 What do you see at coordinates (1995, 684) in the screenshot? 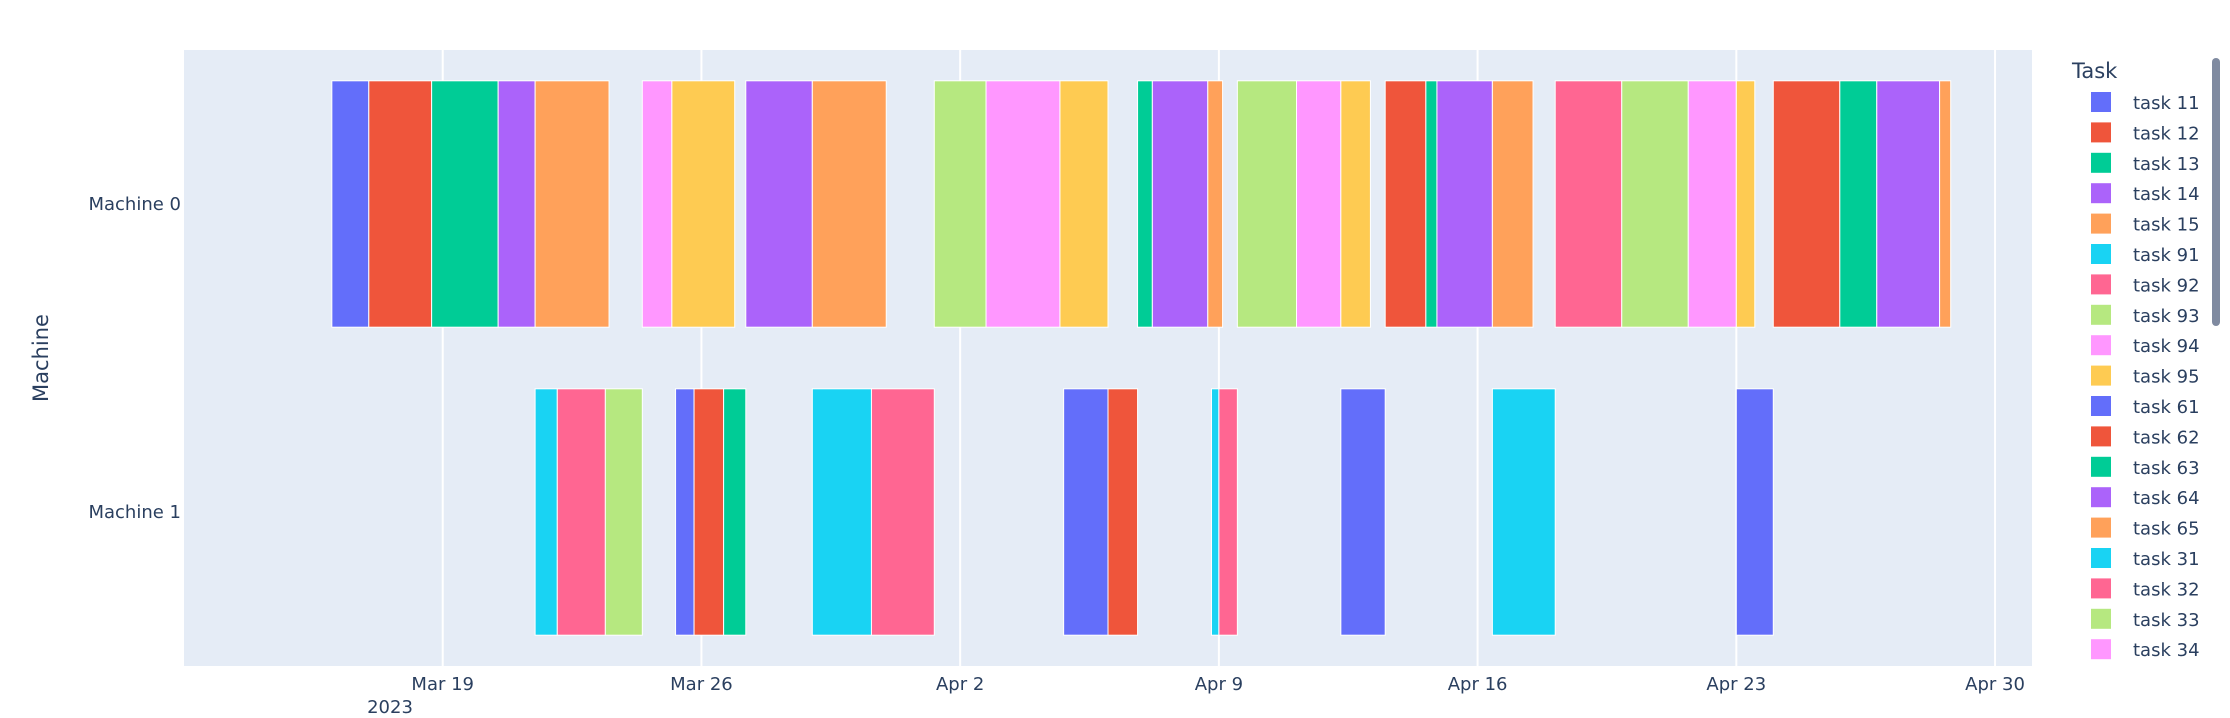
I see `x-tick-label: Apr 30` at bounding box center [1995, 684].